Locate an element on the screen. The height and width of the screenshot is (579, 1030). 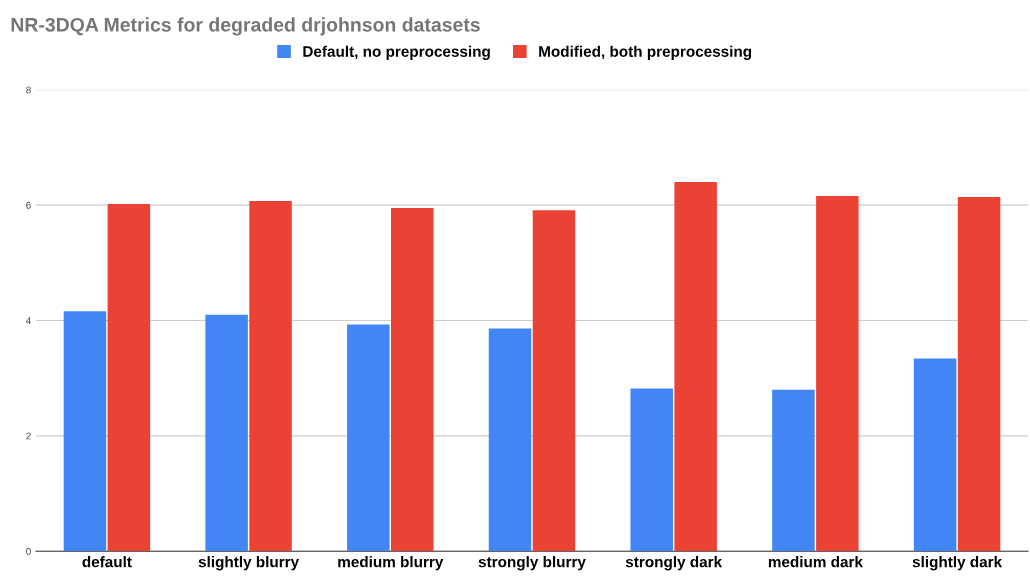
x-tick-label: slightly dark is located at coordinates (957, 563).